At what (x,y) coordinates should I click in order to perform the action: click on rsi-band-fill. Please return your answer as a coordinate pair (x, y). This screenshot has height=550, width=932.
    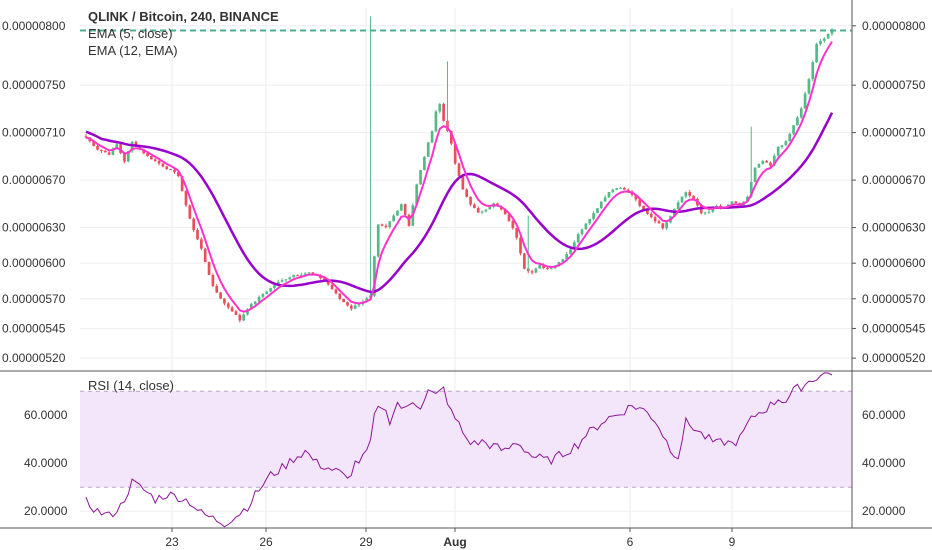
    Looking at the image, I should click on (466, 439).